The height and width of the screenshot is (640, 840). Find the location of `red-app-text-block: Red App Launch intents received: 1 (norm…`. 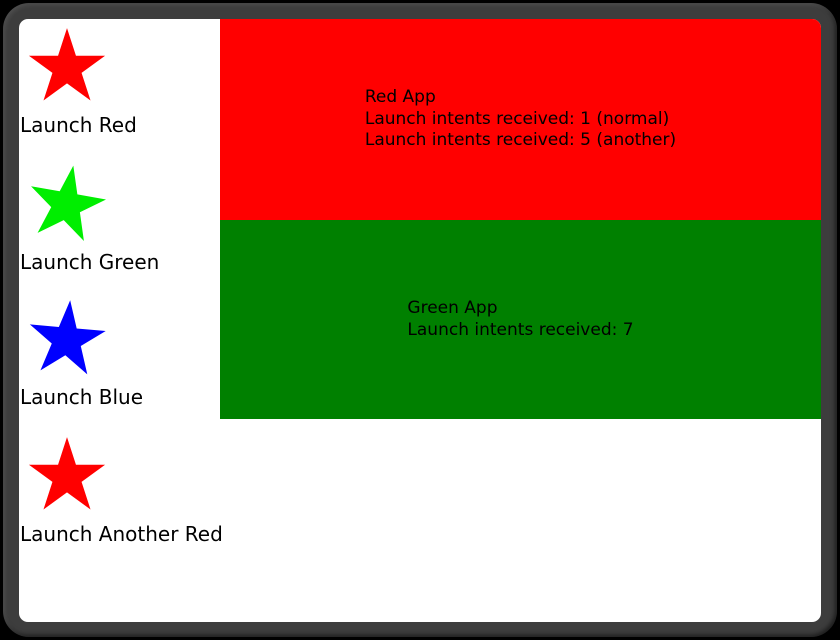

red-app-text-block: Red App Launch intents received: 1 (norm… is located at coordinates (520, 119).